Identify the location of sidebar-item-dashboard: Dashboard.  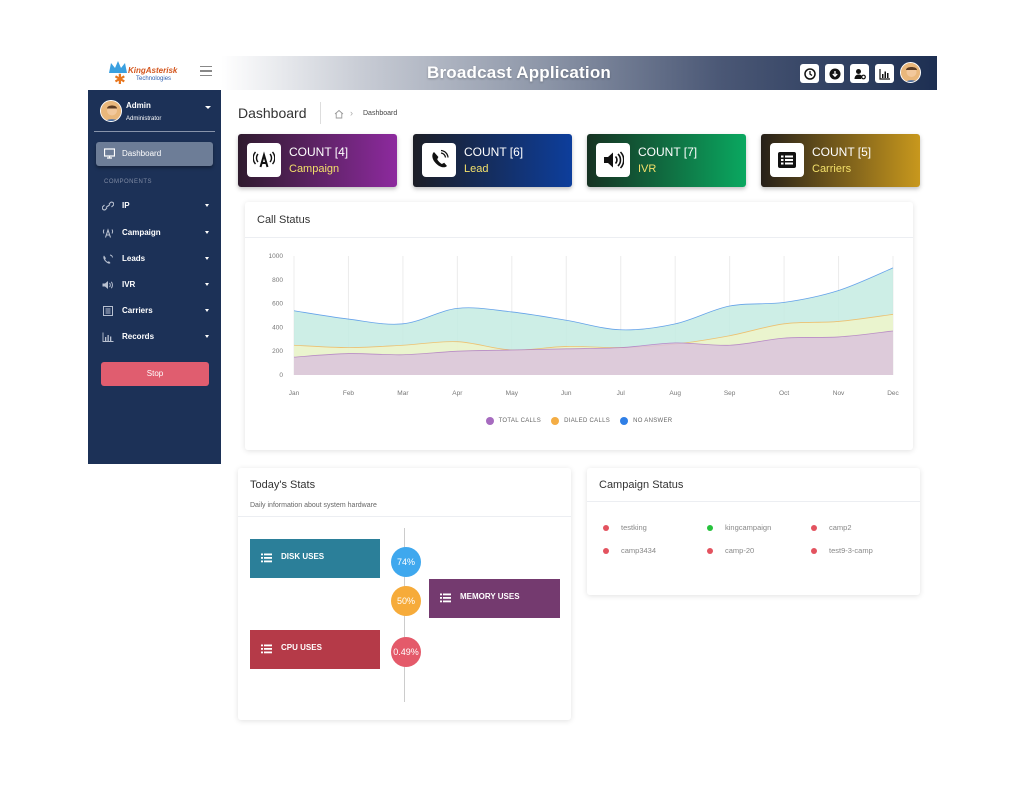
(154, 154).